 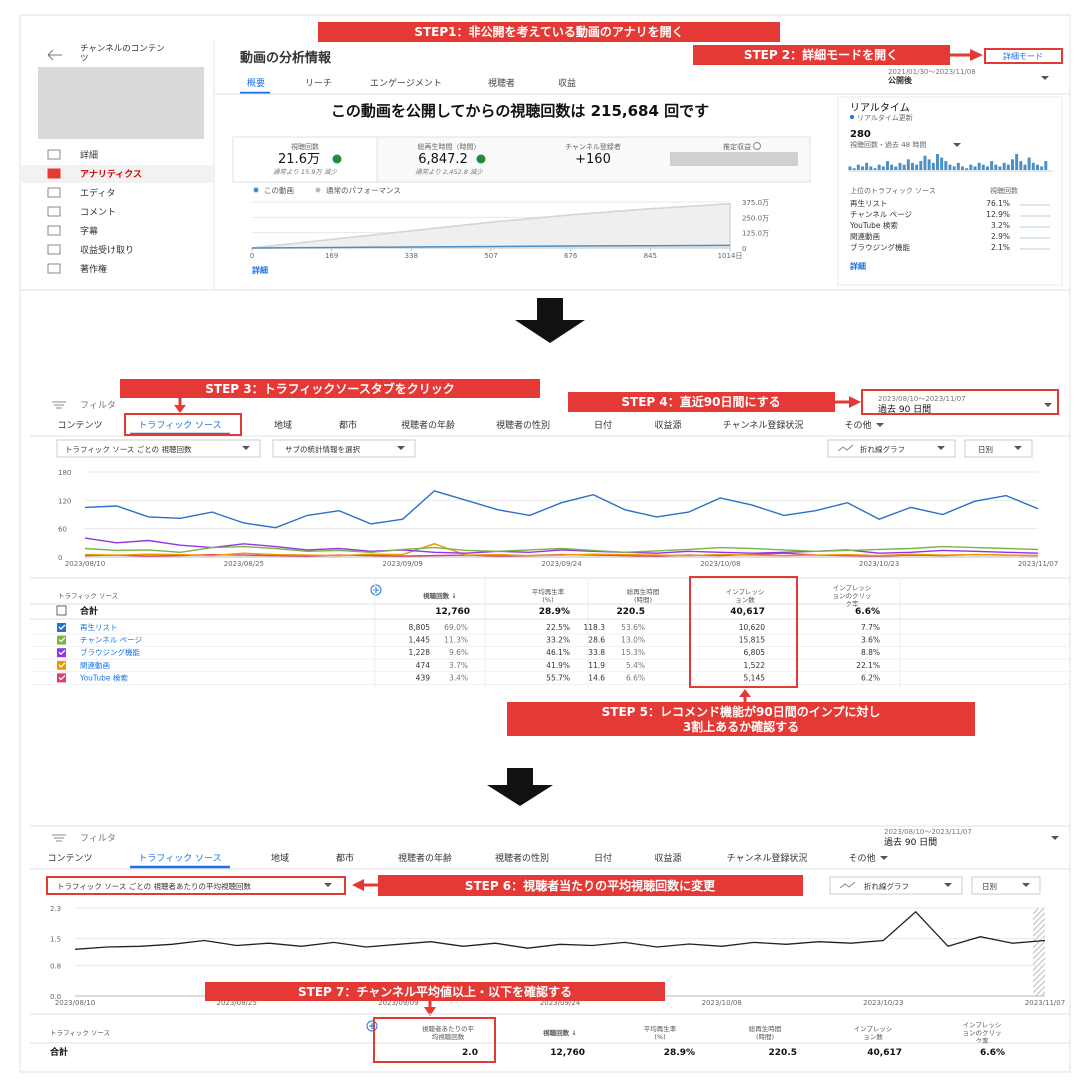 I want to click on tab: 概要, so click(x=256, y=83).